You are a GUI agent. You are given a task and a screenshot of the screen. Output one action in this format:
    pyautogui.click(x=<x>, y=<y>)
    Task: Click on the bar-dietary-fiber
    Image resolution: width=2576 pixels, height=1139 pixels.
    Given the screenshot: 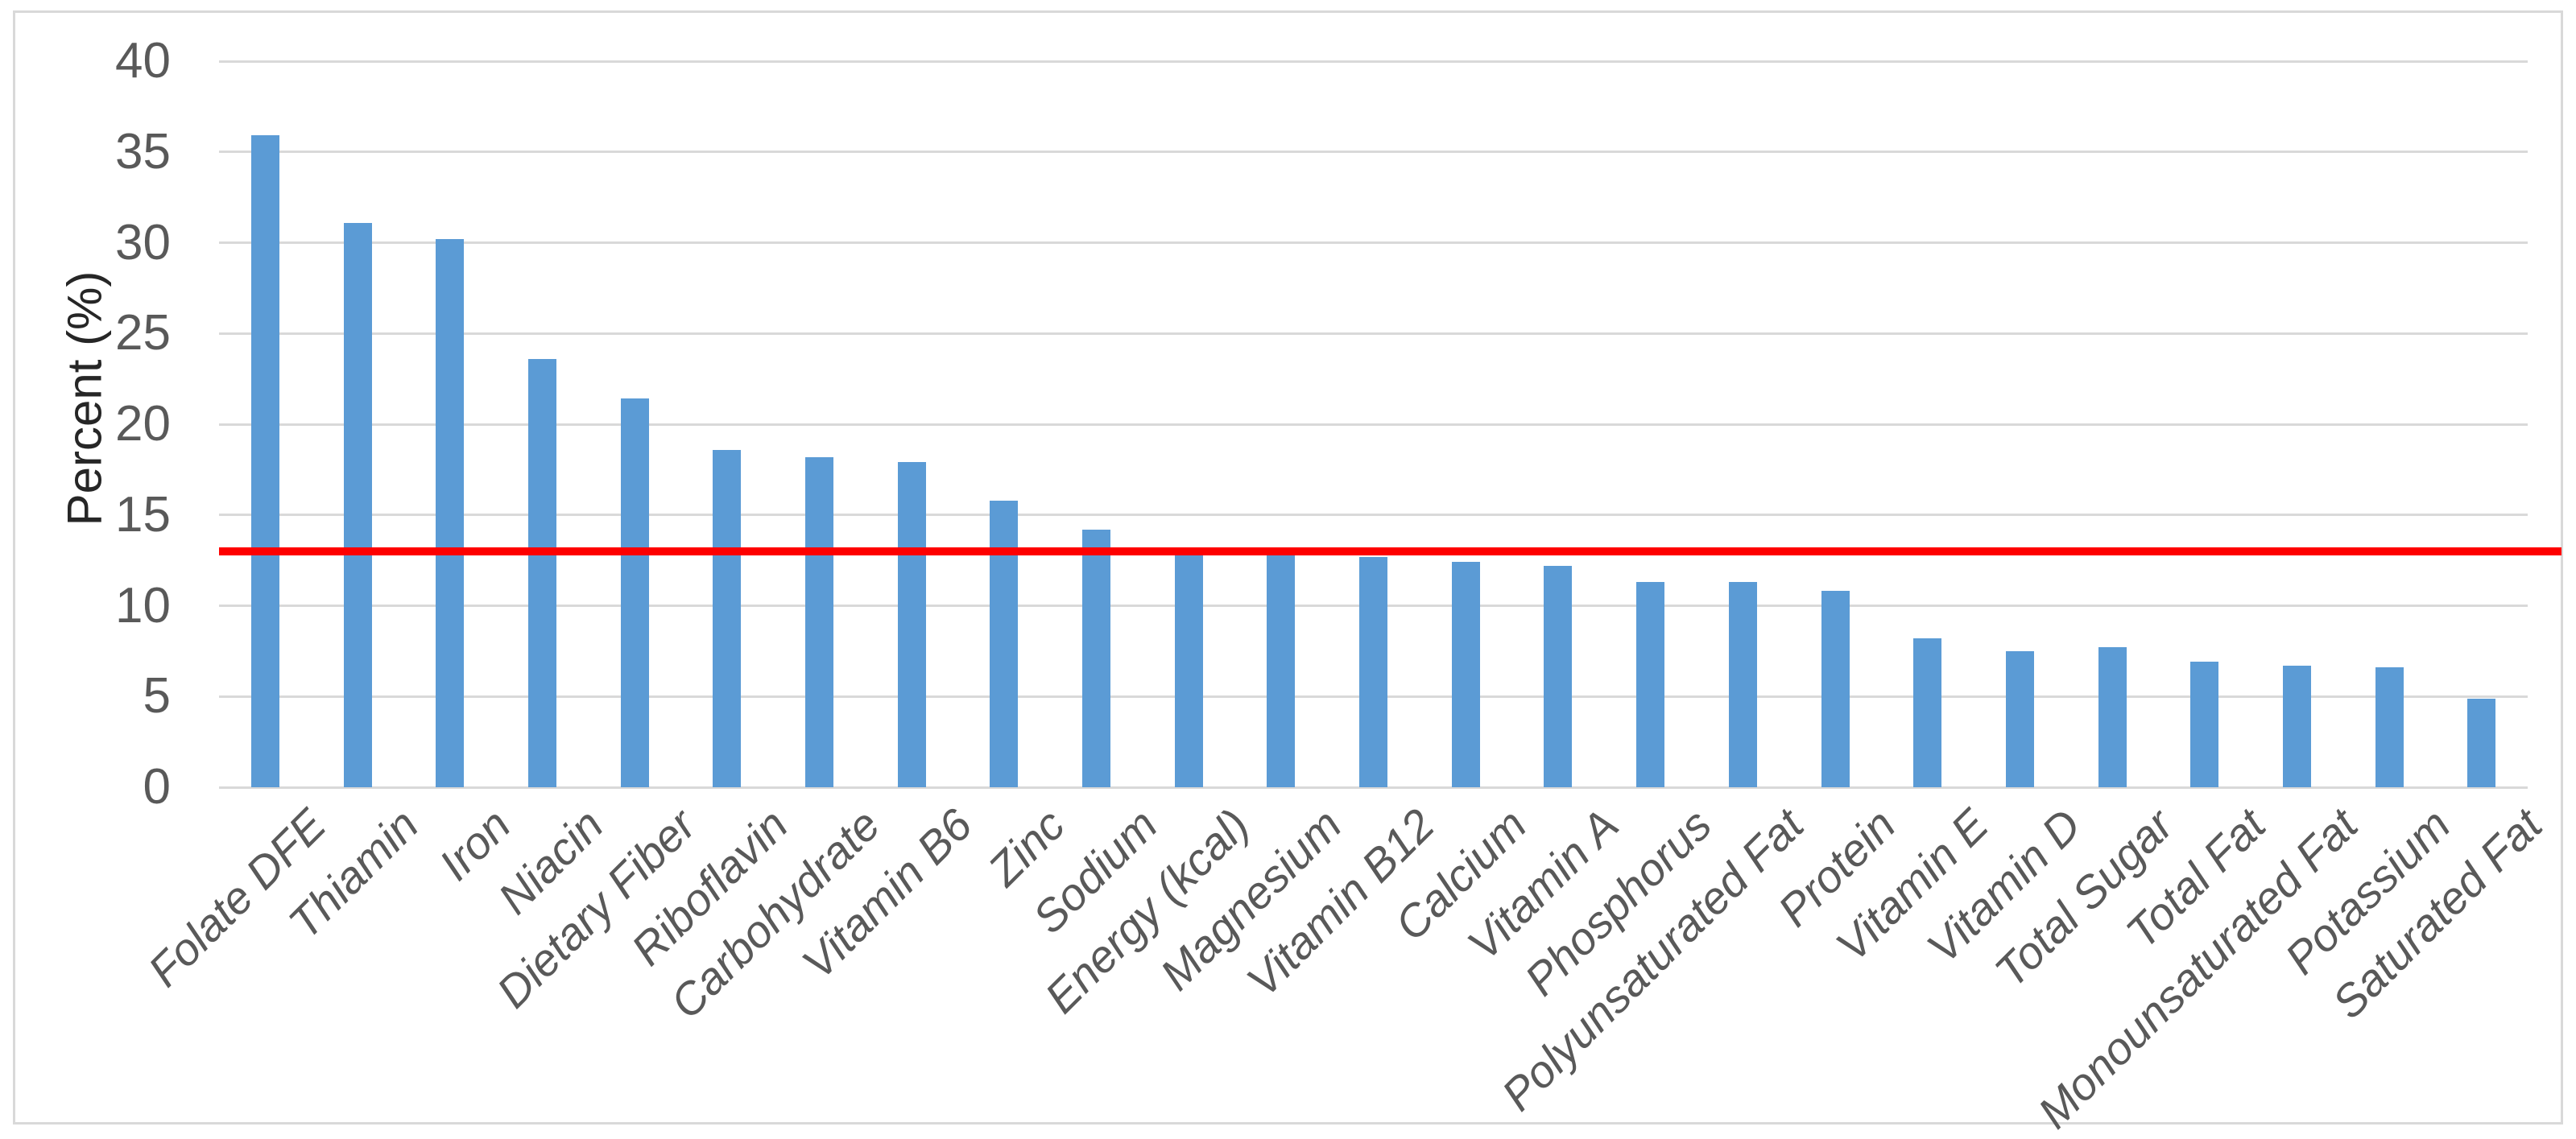 What is the action you would take?
    pyautogui.click(x=634, y=592)
    